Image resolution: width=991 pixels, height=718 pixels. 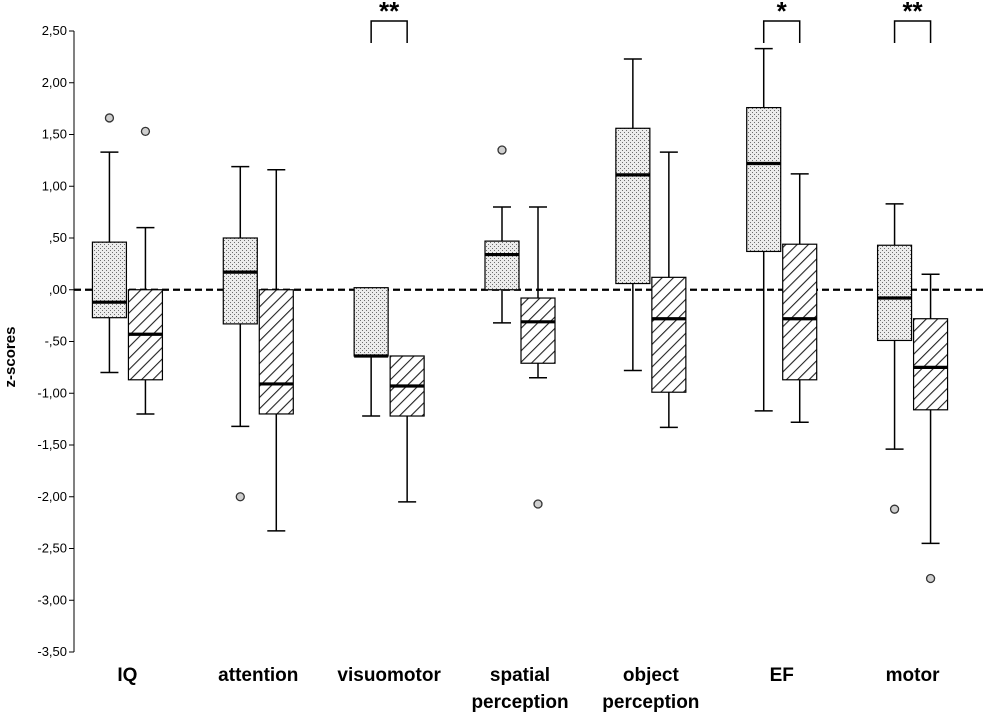 I want to click on y-tick-label: ,00, so click(x=58, y=289).